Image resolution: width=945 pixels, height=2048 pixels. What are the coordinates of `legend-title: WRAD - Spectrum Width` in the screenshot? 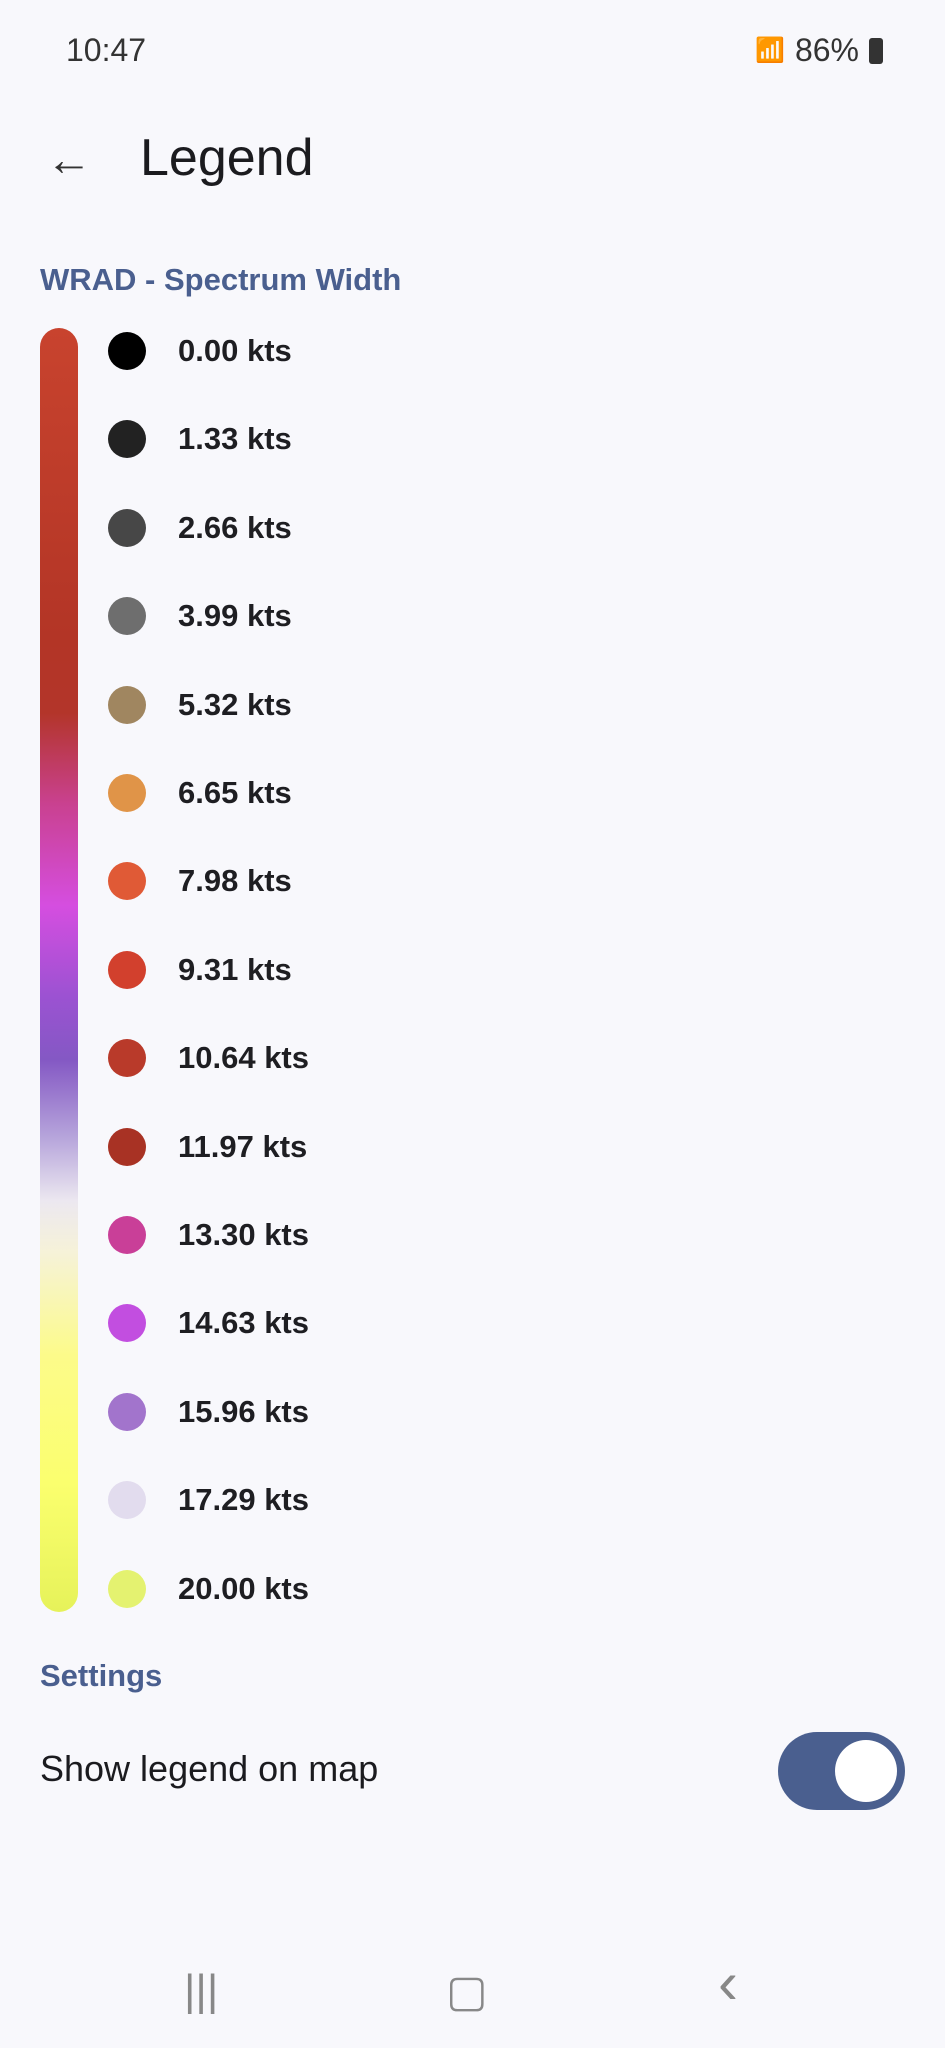 It's located at (221, 279).